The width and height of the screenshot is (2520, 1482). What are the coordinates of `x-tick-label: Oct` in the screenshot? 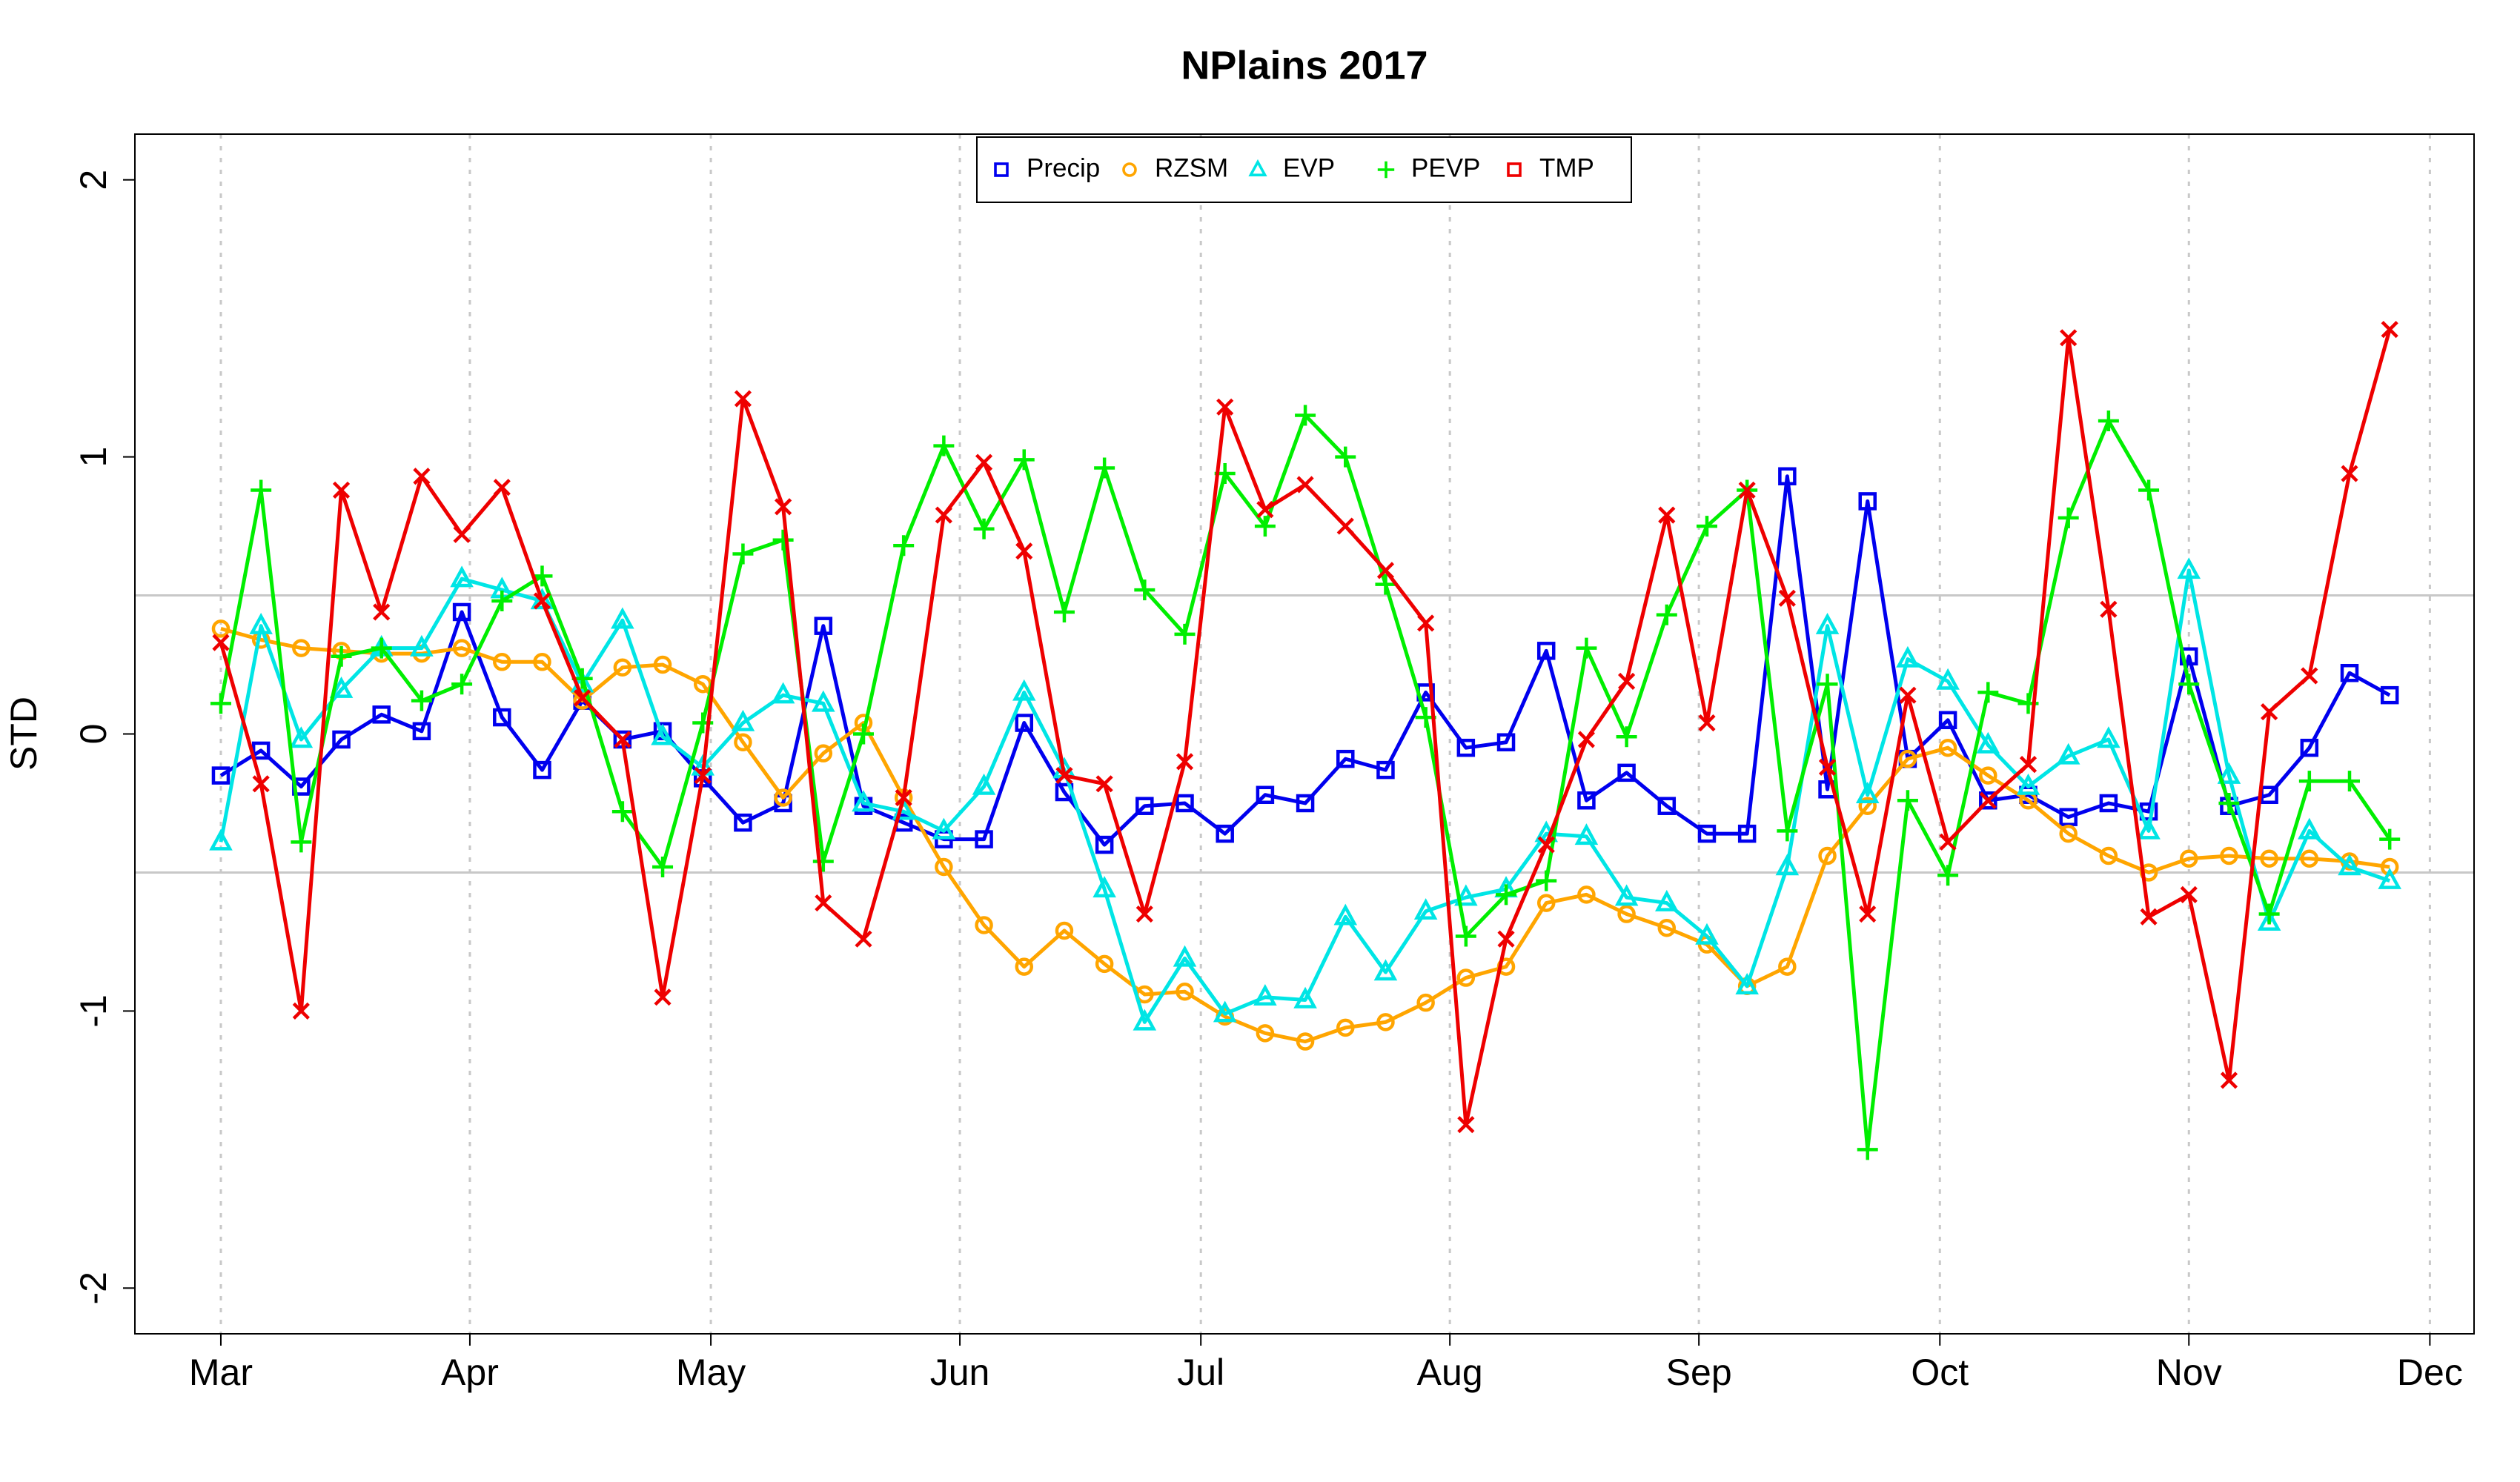 It's located at (1940, 1372).